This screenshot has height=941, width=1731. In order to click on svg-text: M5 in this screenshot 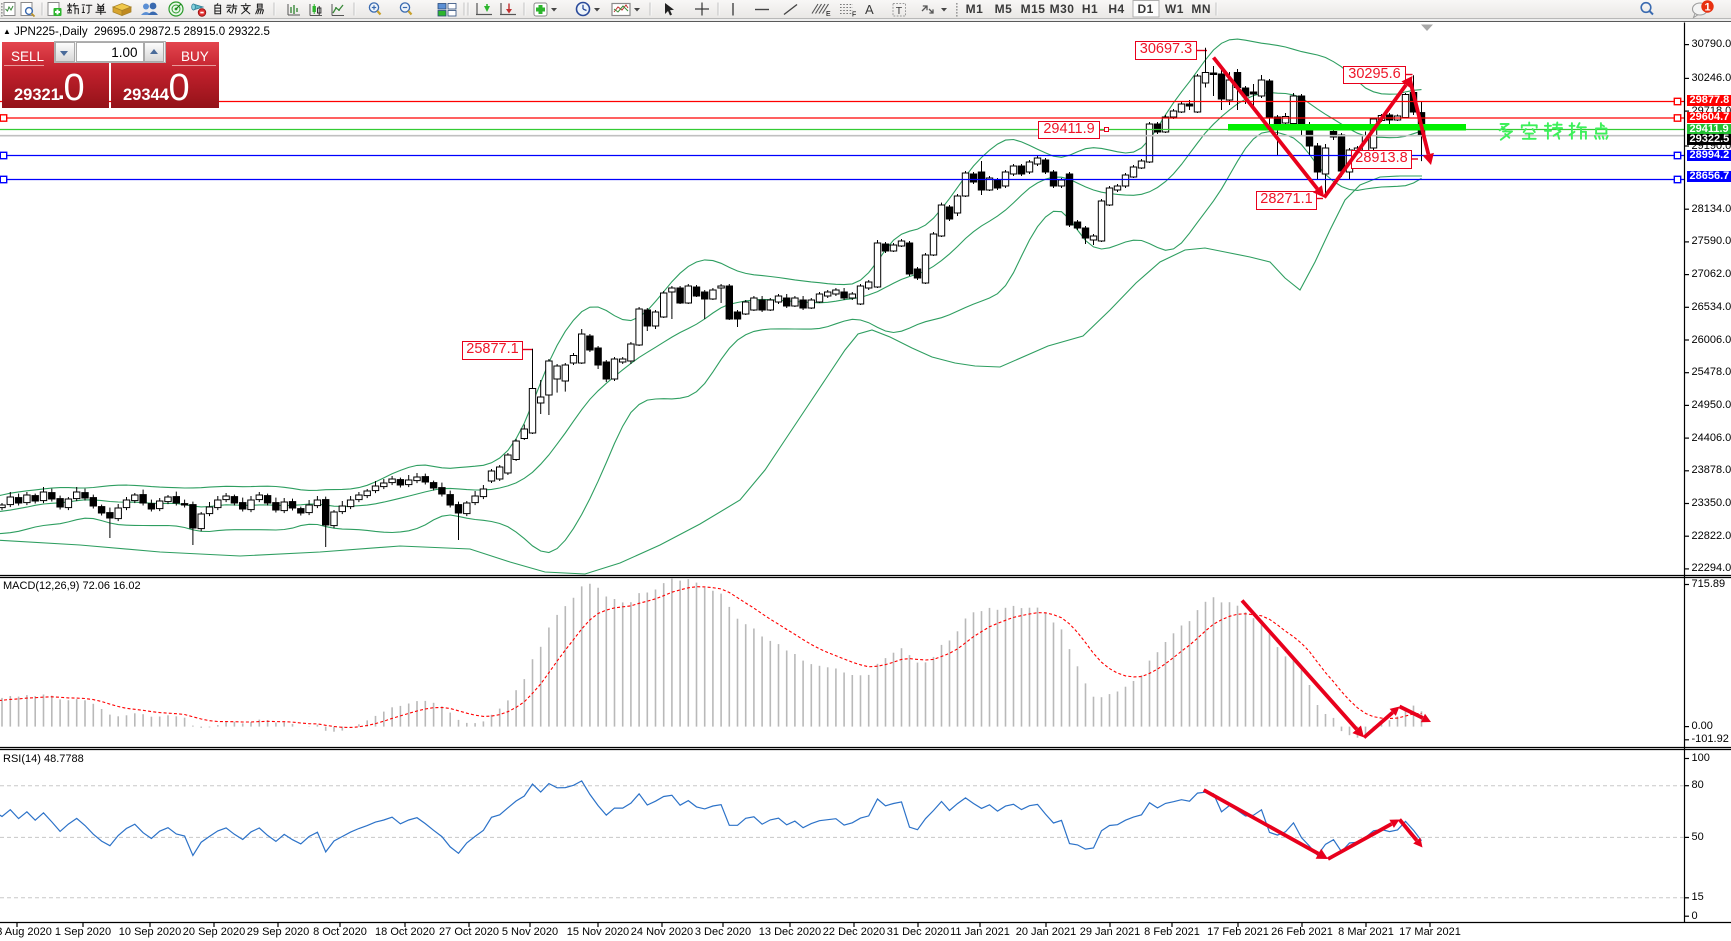, I will do `click(1004, 9)`.